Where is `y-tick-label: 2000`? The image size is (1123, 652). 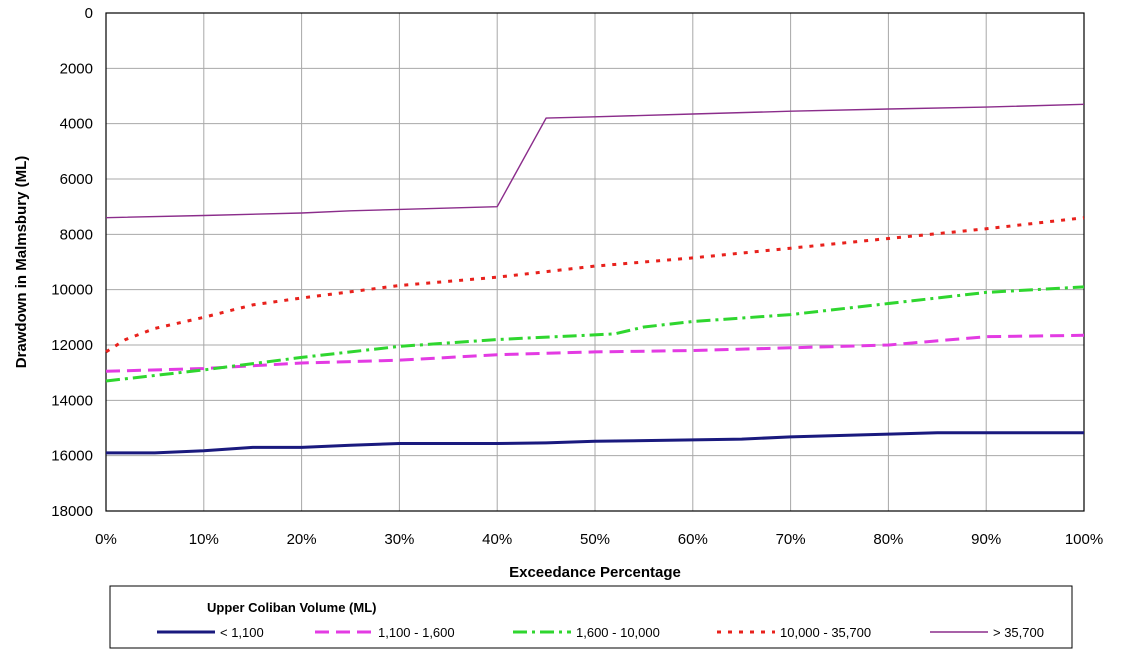
y-tick-label: 2000 is located at coordinates (76, 68).